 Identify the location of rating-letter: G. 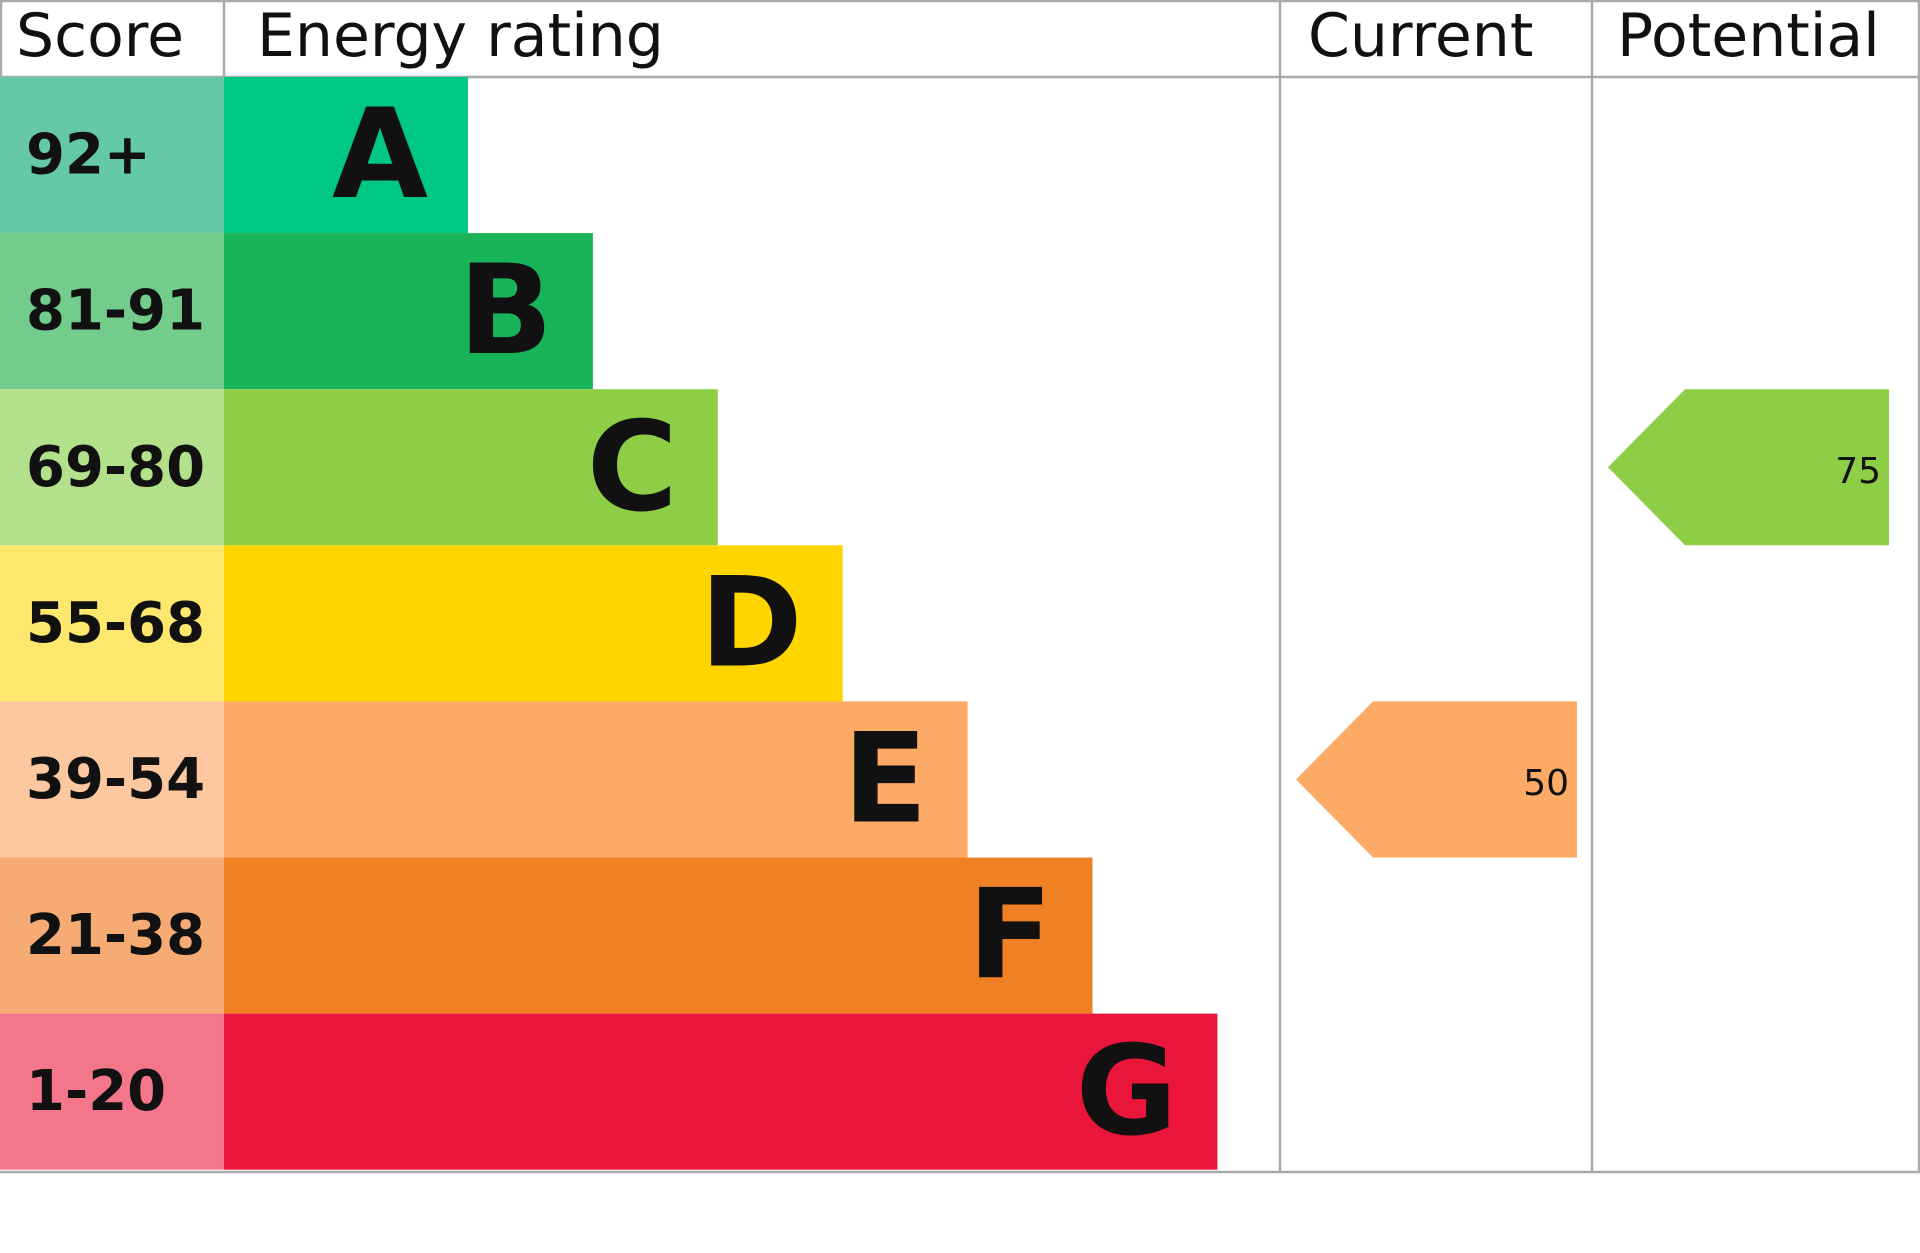
(1127, 1092).